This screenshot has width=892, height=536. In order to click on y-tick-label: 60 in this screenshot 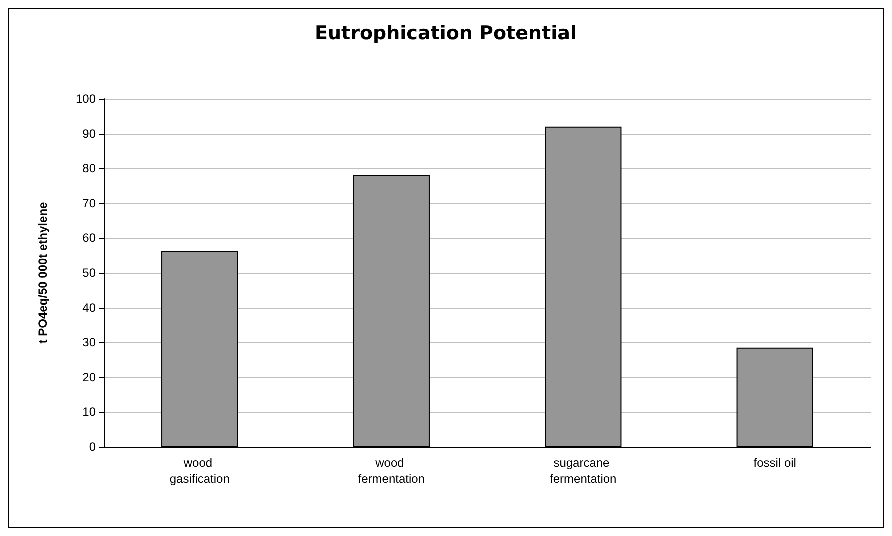, I will do `click(89, 238)`.